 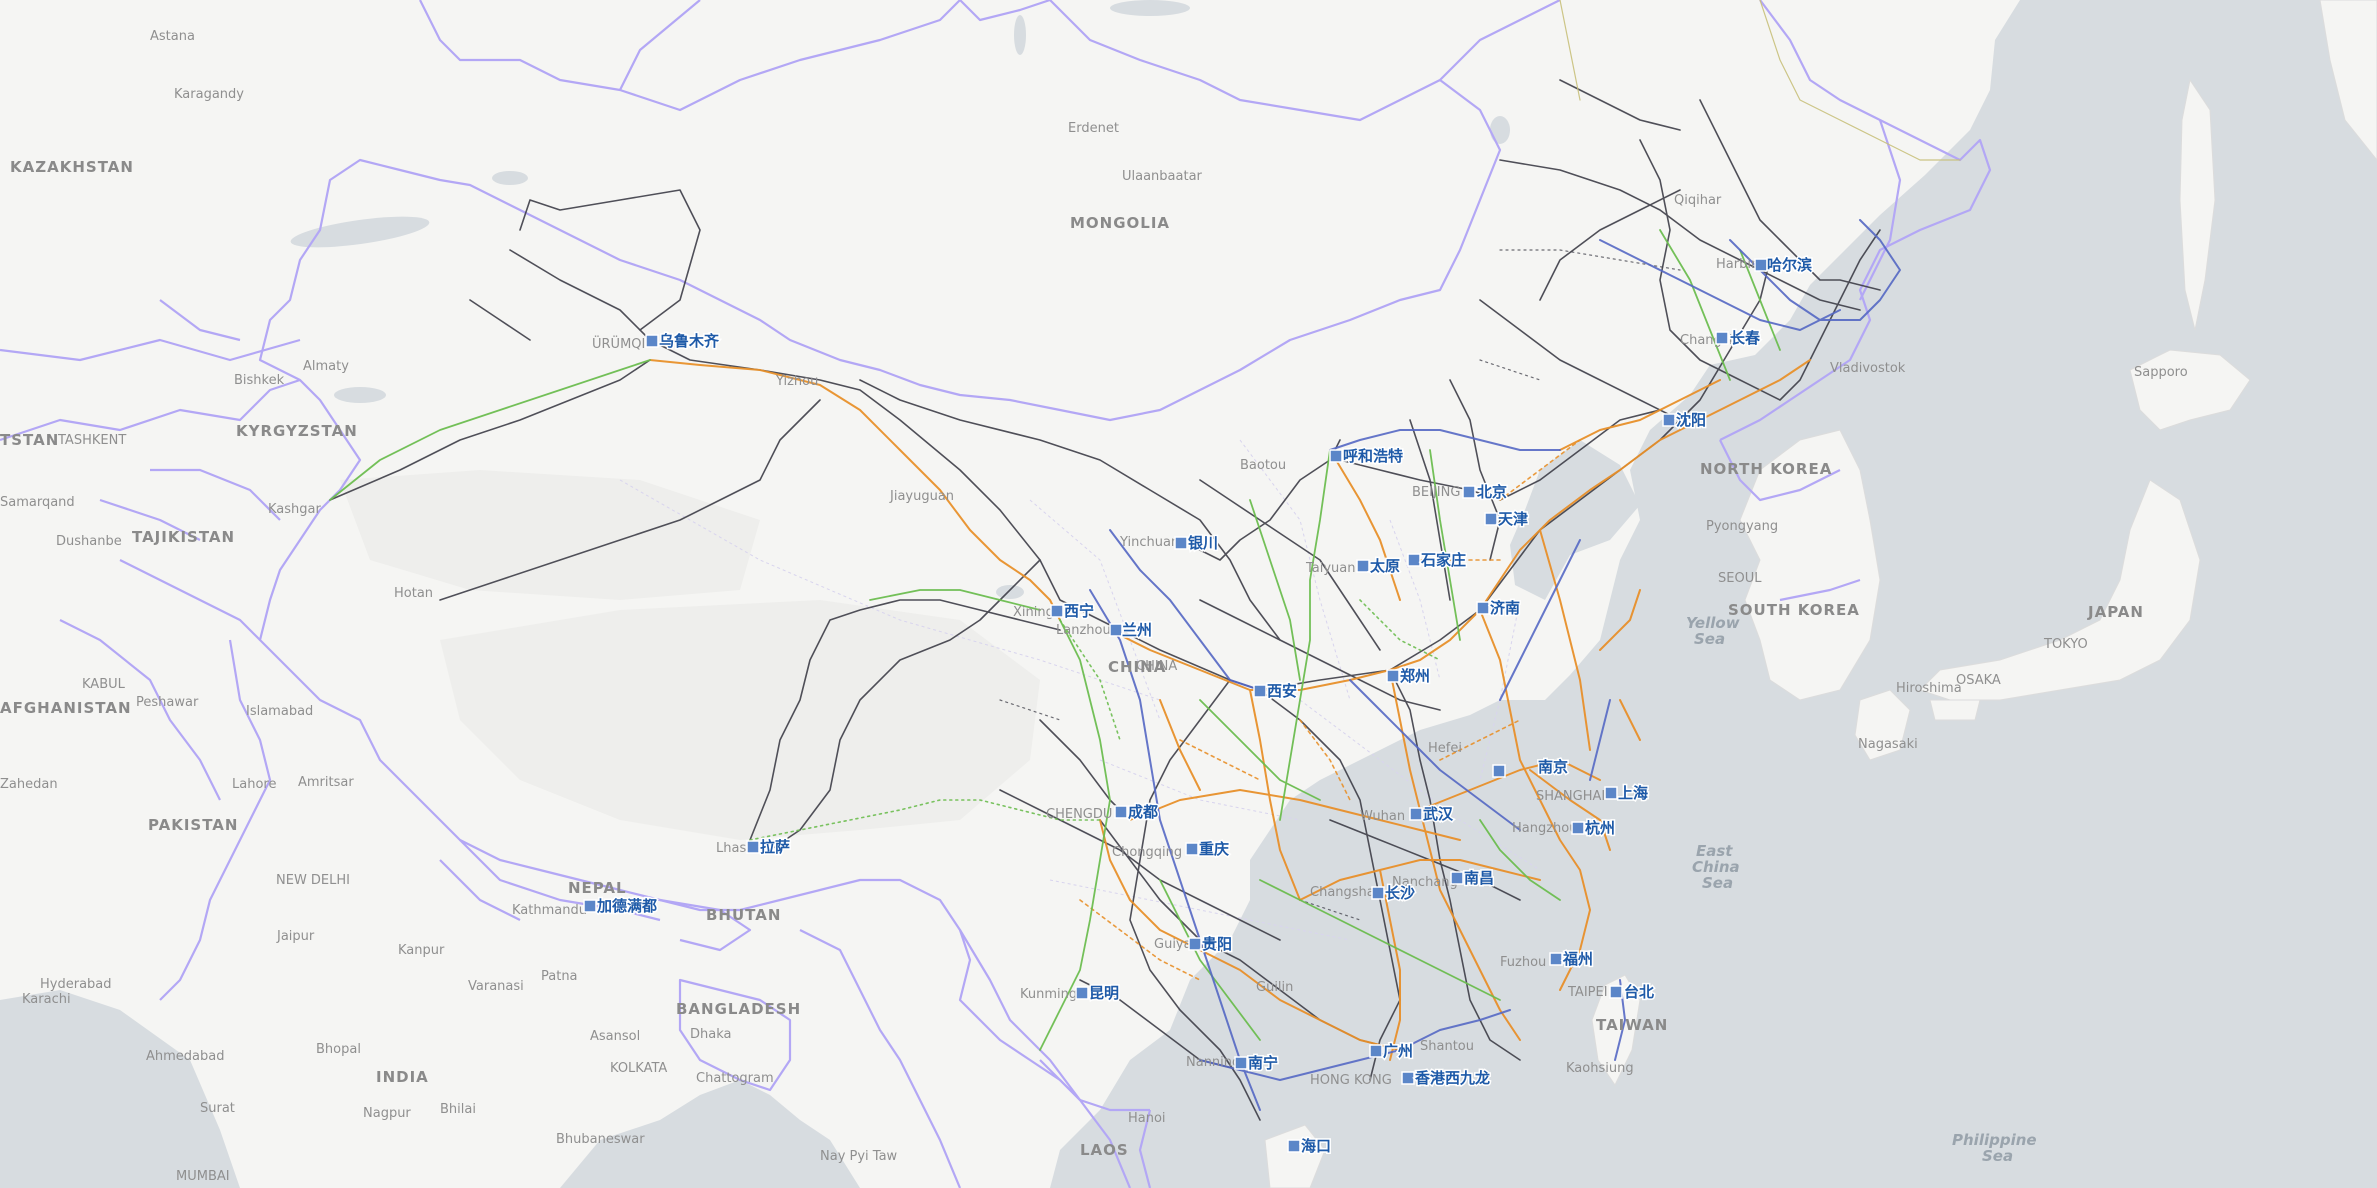 I want to click on city-label: Jiayuguan, so click(x=921, y=496).